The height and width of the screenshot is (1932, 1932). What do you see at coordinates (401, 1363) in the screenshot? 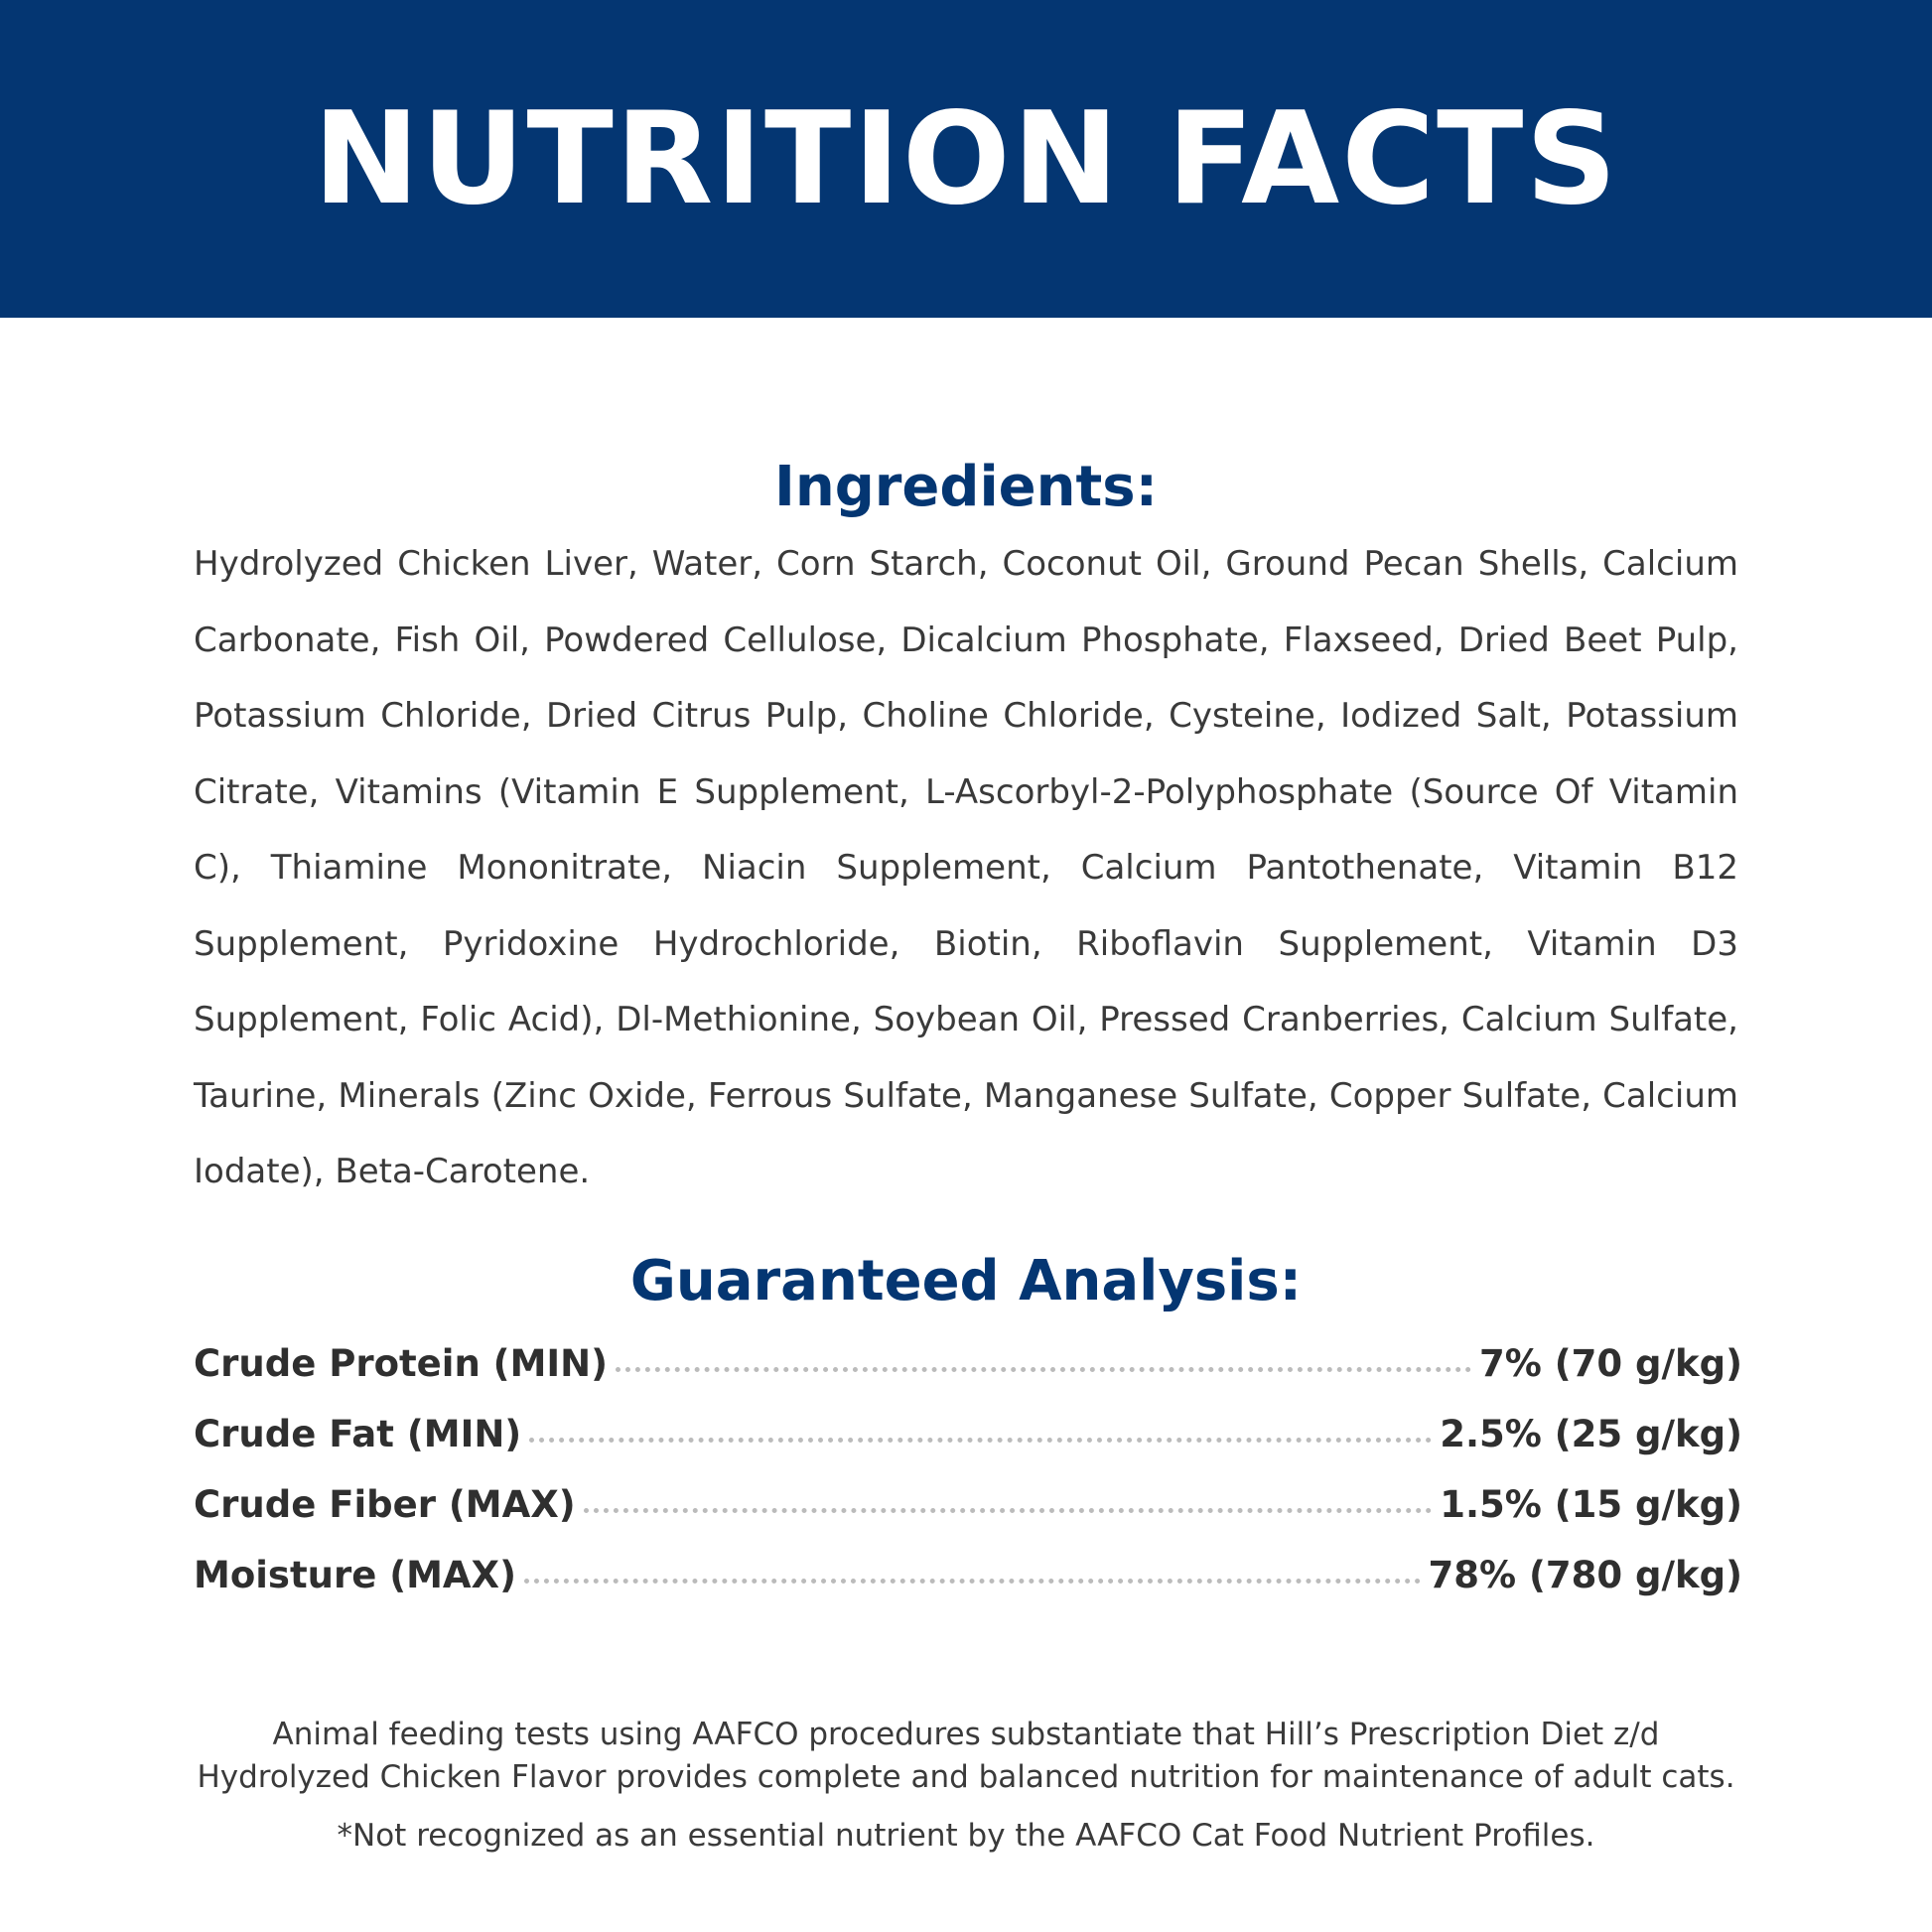
I see `nutrient-label: Crude Protein (MIN)` at bounding box center [401, 1363].